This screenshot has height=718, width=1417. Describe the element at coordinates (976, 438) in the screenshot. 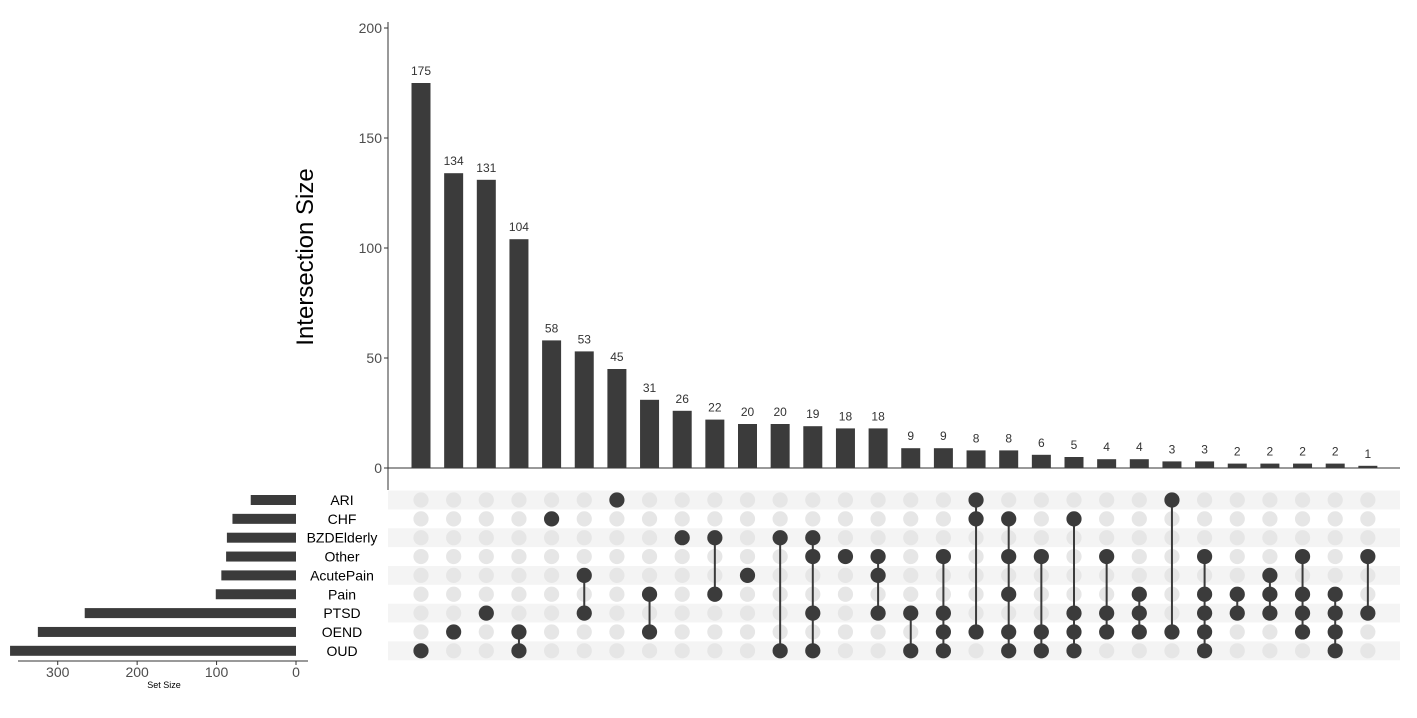

I see `intersection-value-label: 8` at that location.